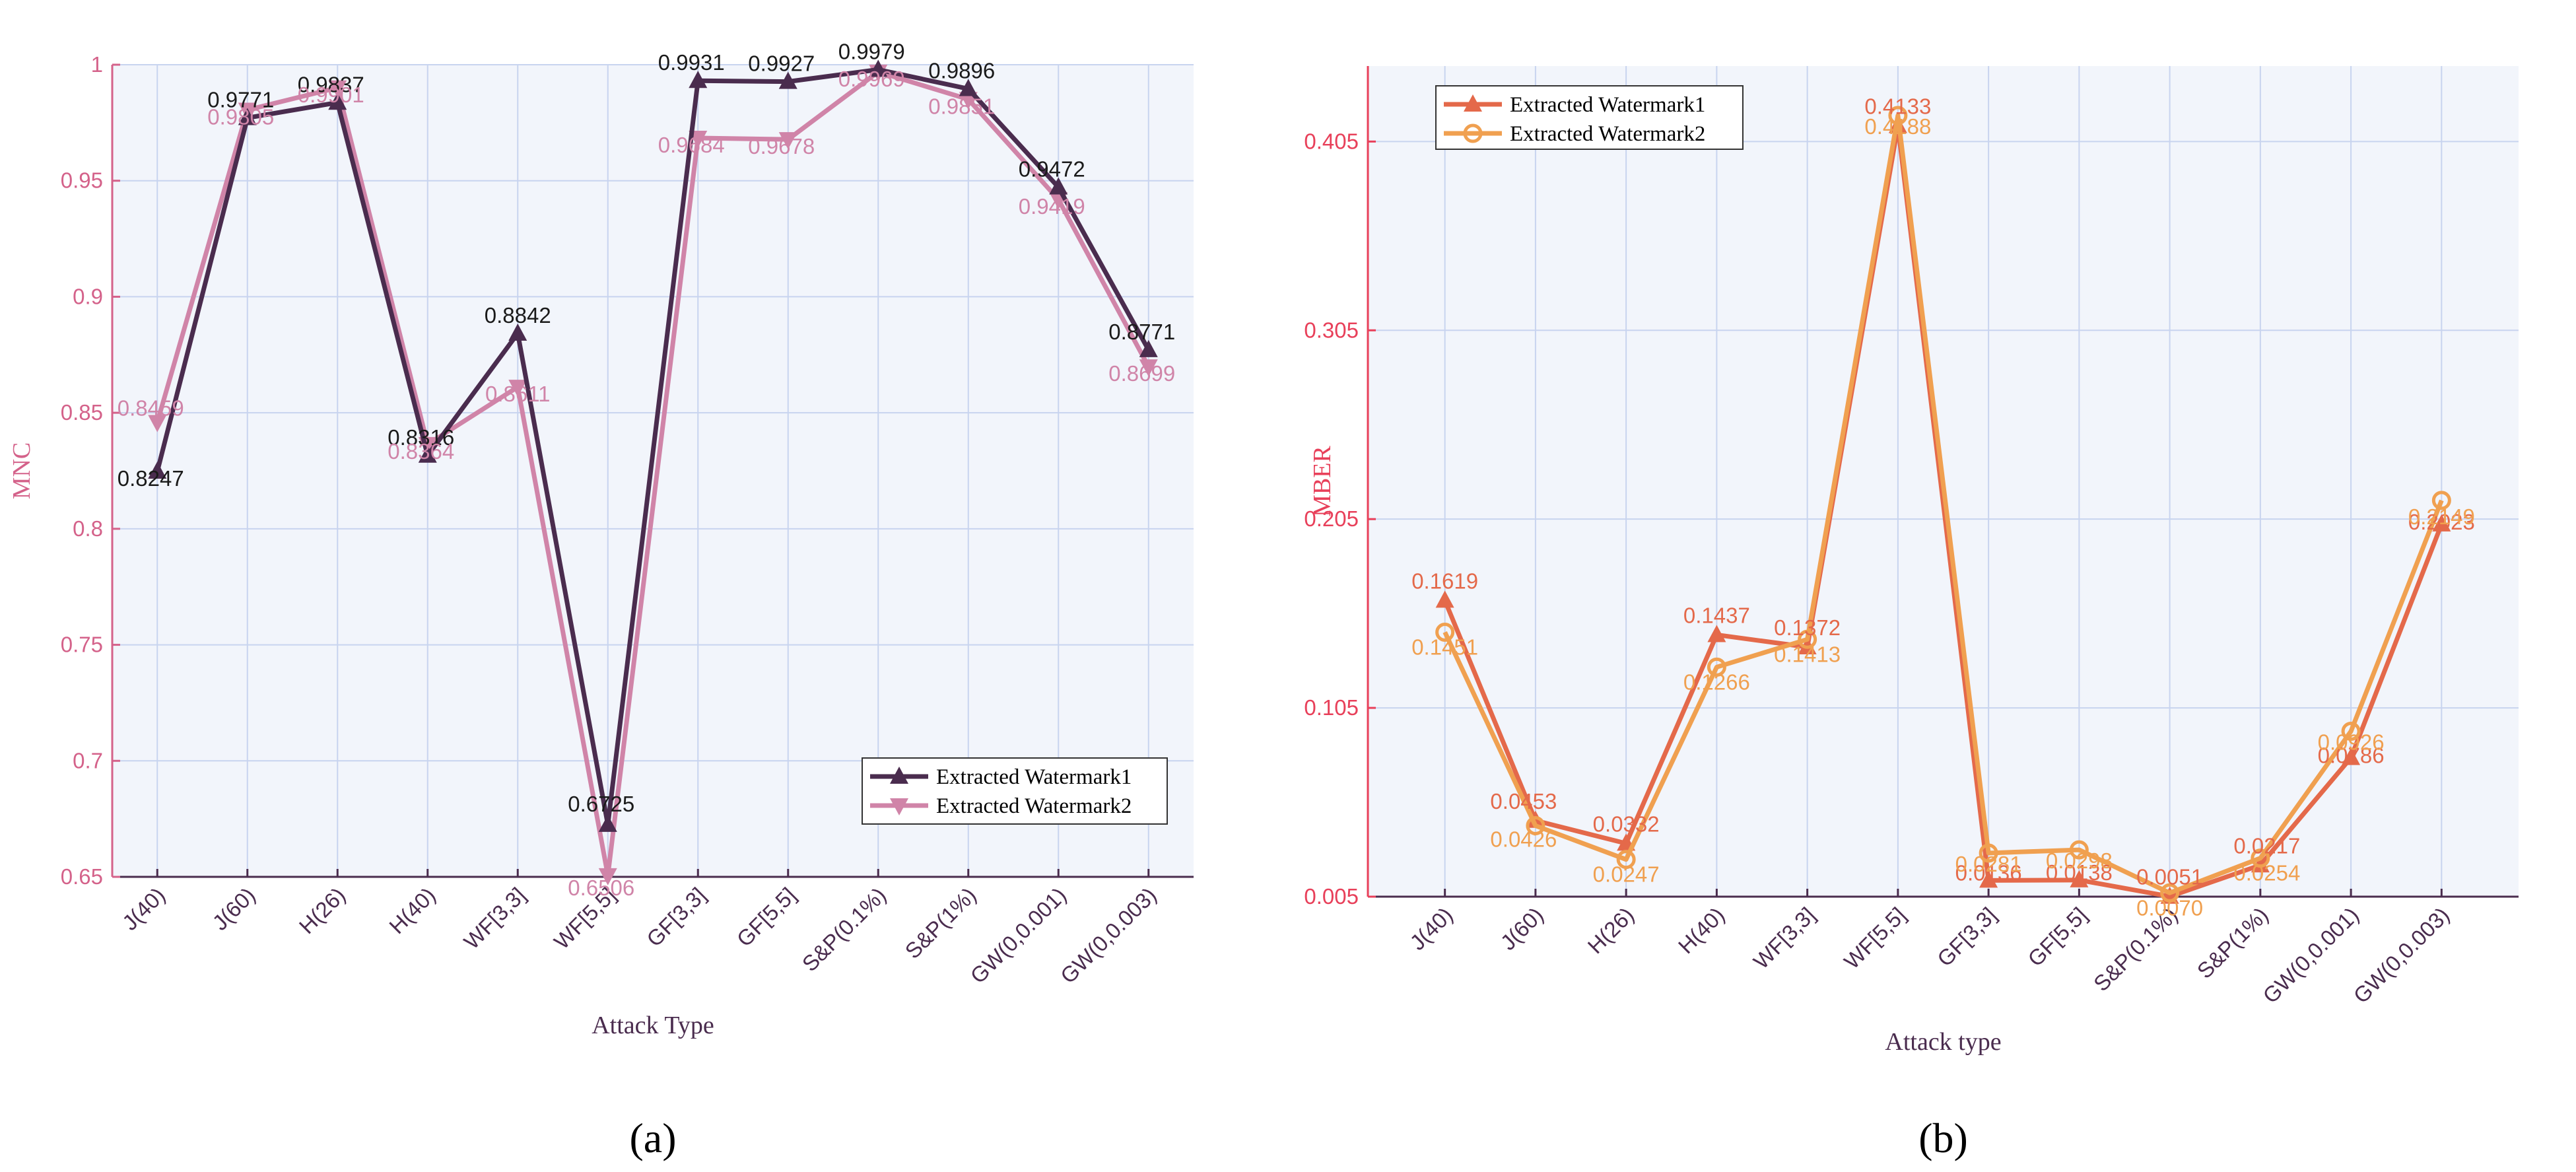  What do you see at coordinates (1575, 134) in the screenshot?
I see `legend-item-2: Extracted Watermark2` at bounding box center [1575, 134].